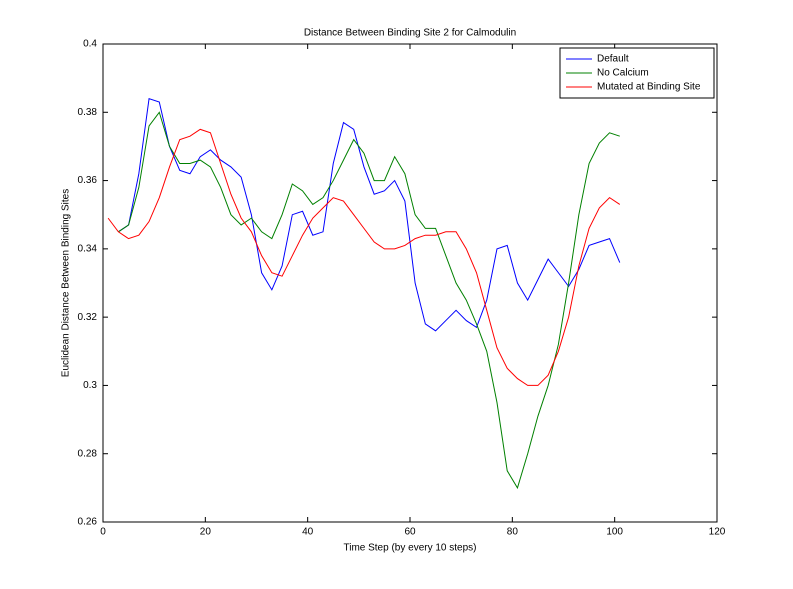  I want to click on legend-label: No Calcium, so click(623, 73).